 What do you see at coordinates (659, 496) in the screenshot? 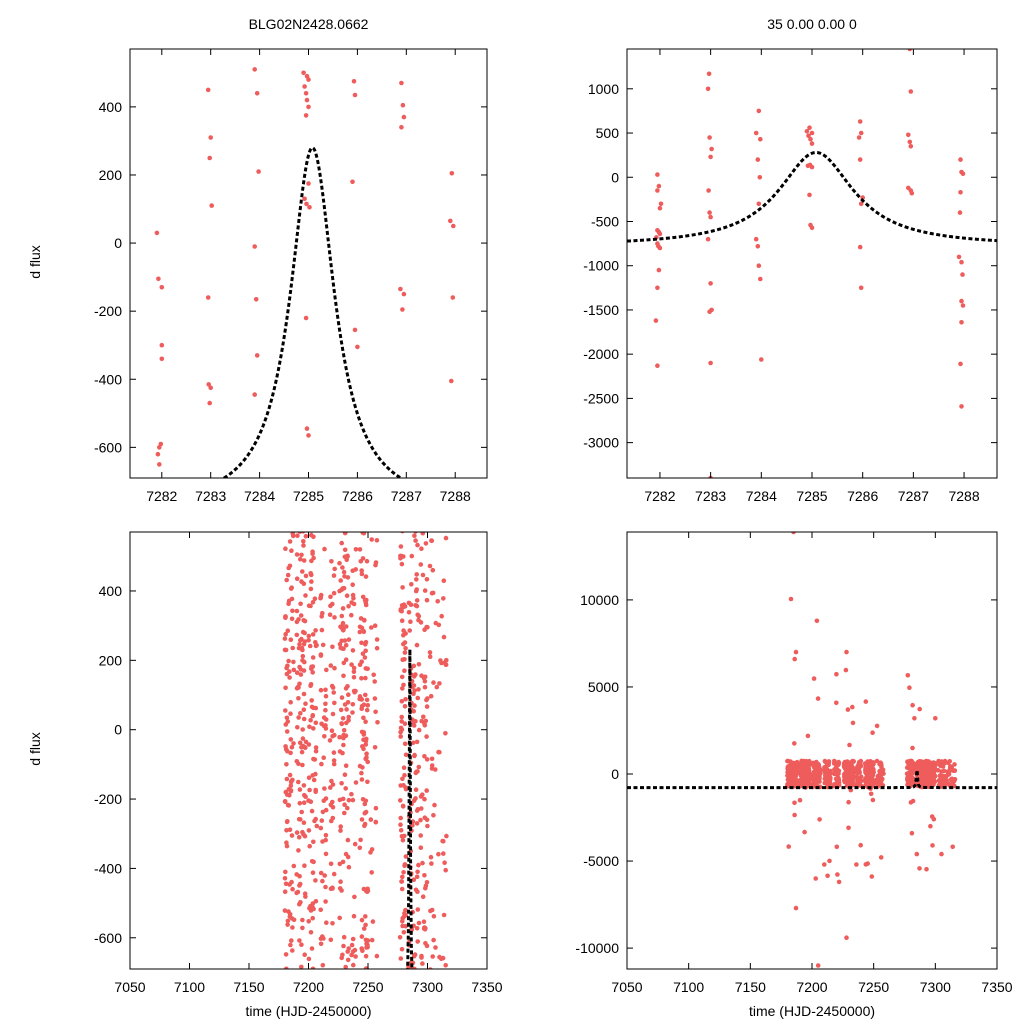
I see `x-tick-label: 7282` at bounding box center [659, 496].